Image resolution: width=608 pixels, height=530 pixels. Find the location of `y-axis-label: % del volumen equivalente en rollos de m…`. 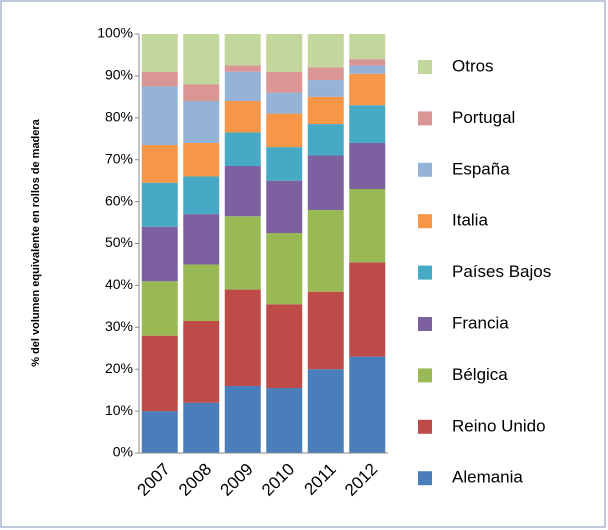

y-axis-label: % del volumen equivalente en rollos de m… is located at coordinates (36, 242).